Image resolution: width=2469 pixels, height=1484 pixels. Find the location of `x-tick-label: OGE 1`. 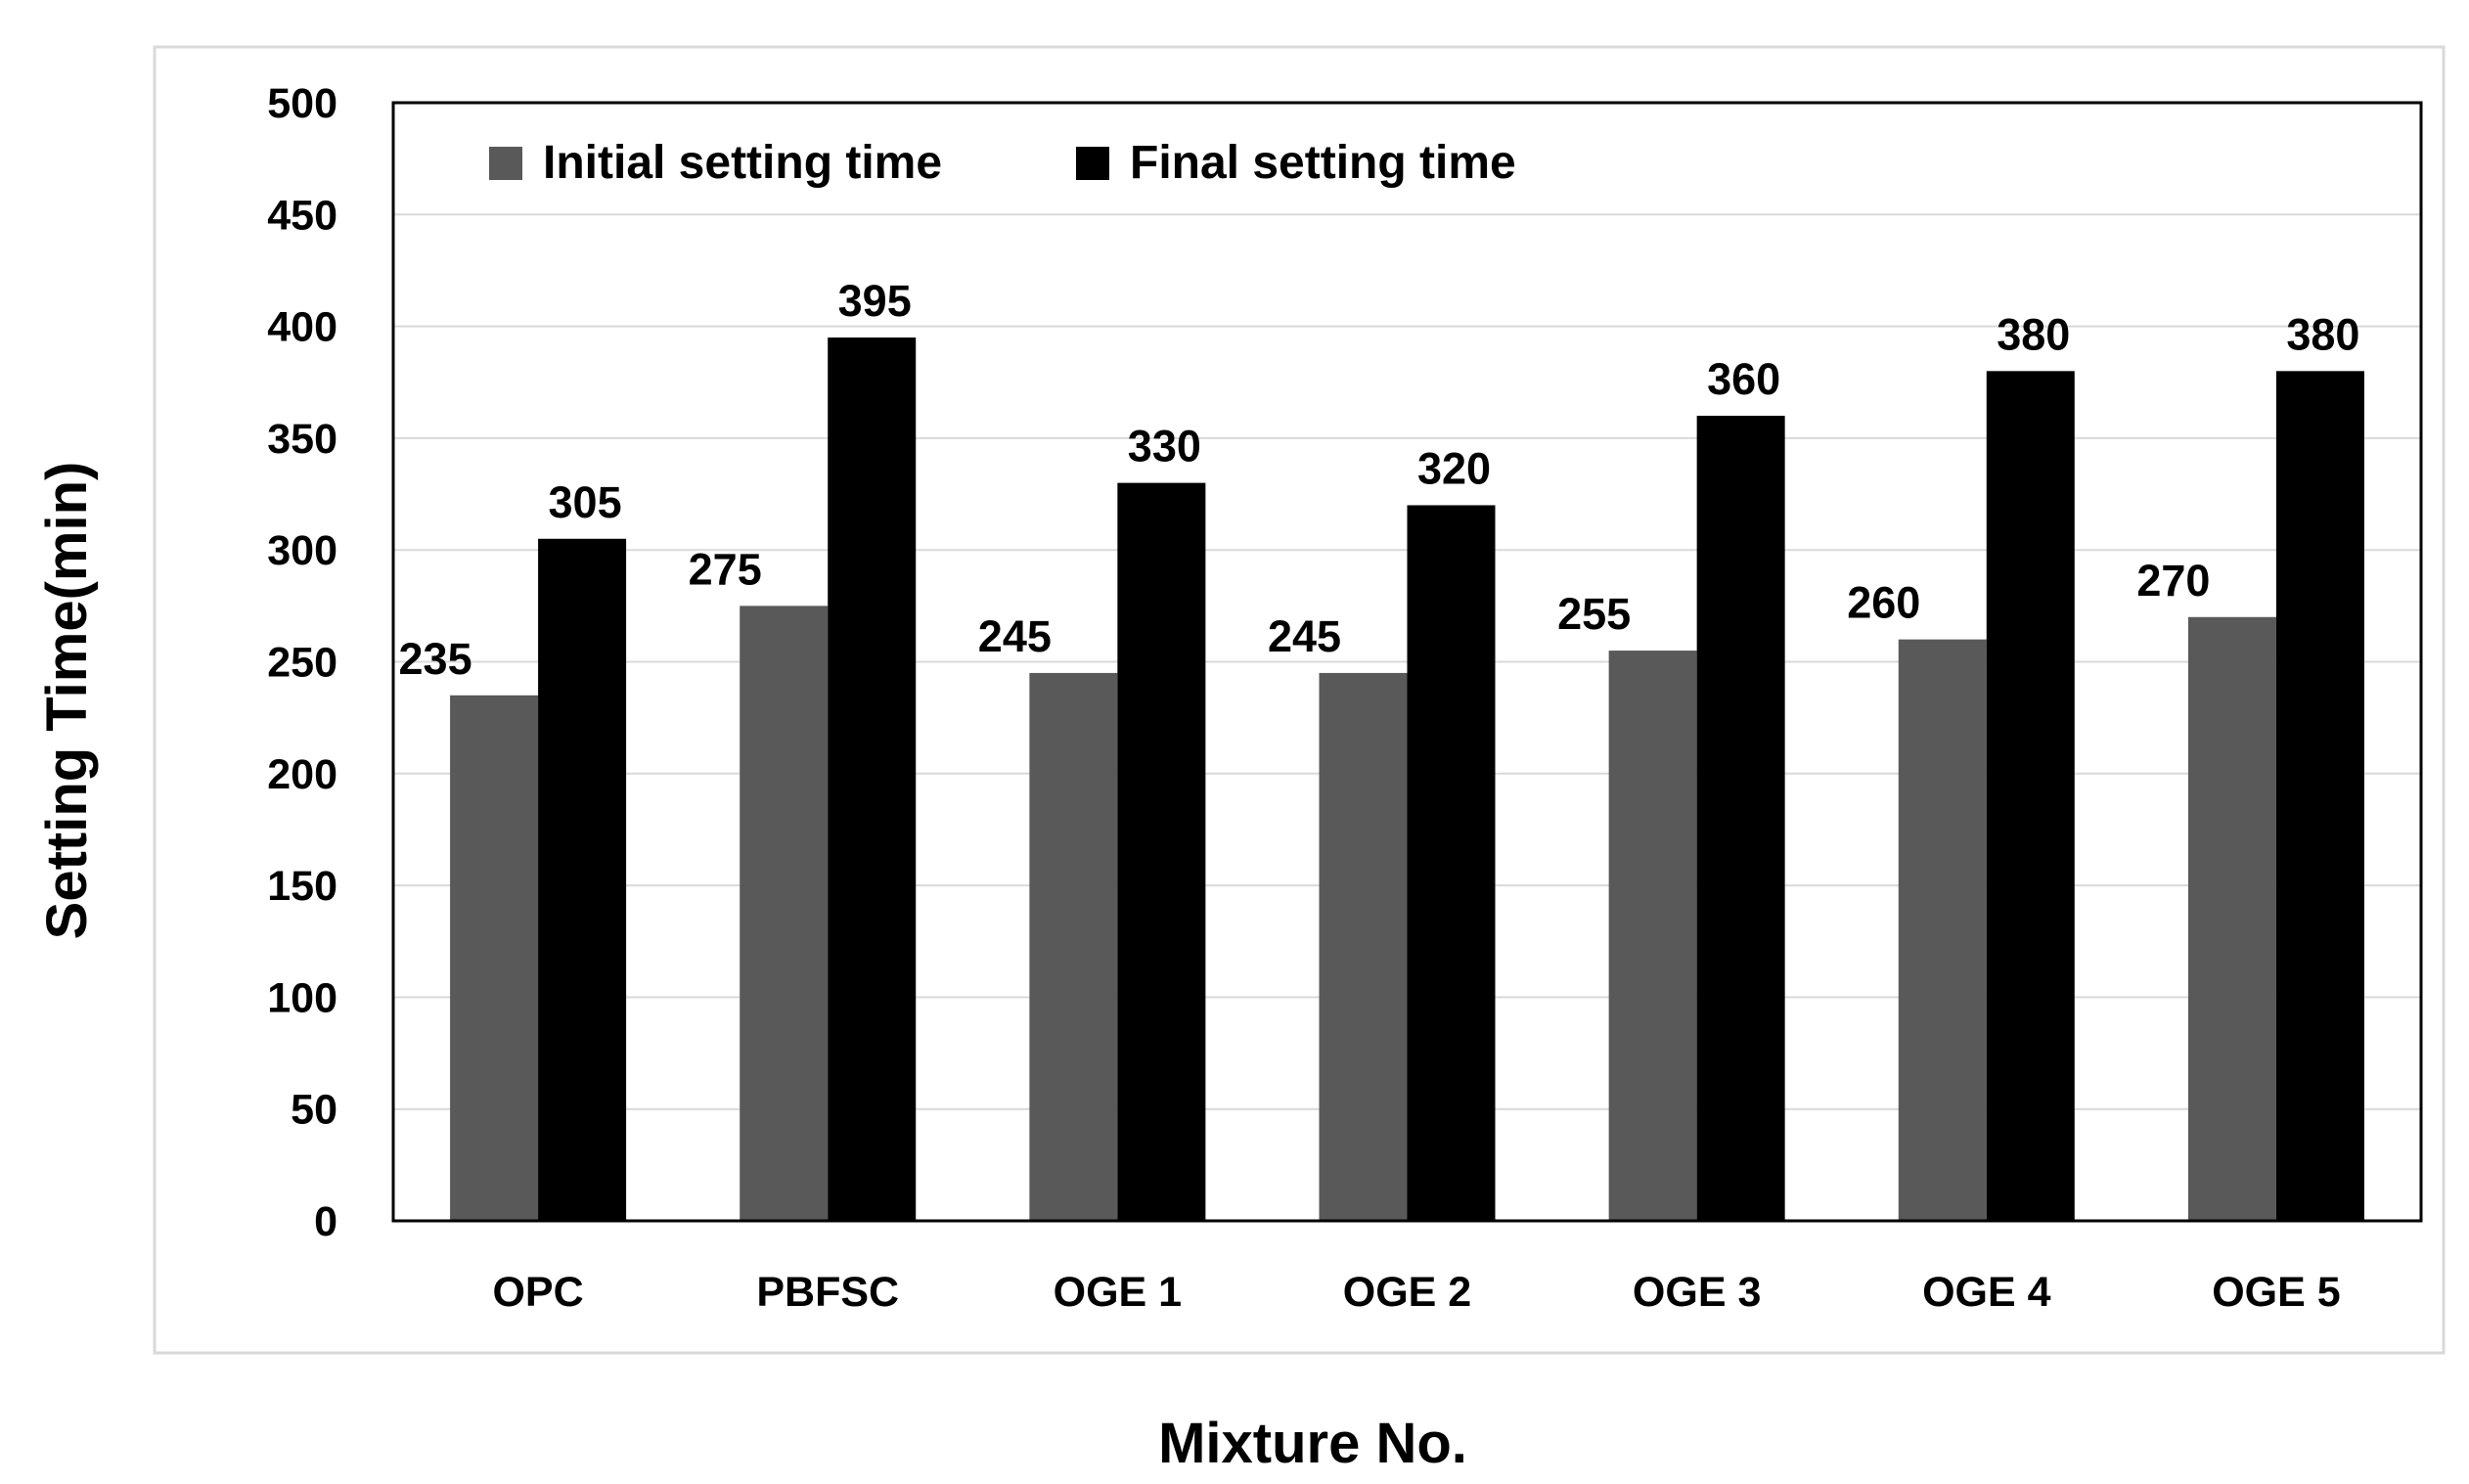

x-tick-label: OGE 1 is located at coordinates (1118, 1292).